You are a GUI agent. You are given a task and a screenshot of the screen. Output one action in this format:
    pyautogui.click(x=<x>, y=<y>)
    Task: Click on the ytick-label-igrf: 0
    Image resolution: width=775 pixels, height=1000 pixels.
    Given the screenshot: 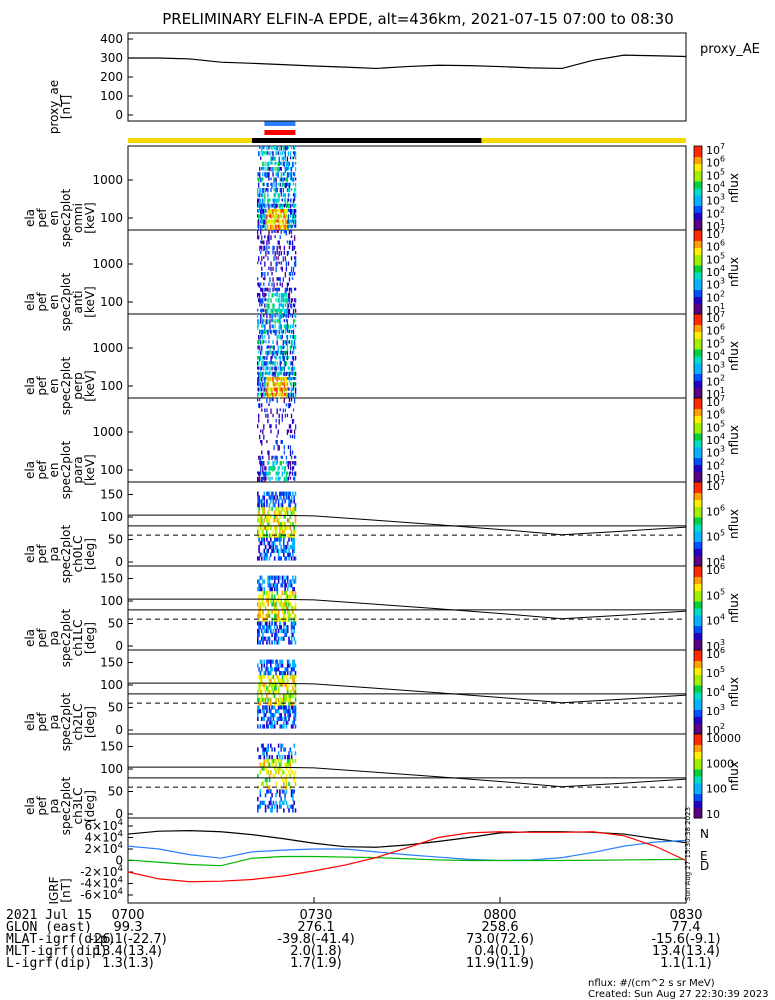 What is the action you would take?
    pyautogui.click(x=119, y=861)
    